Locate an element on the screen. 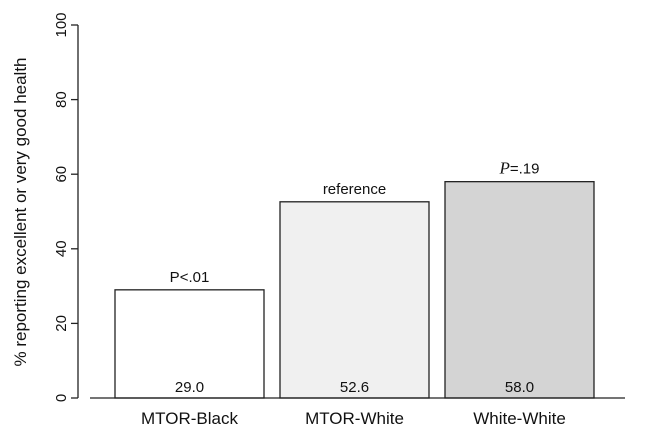 This screenshot has width=645, height=433. y-tick-label-5: 100 is located at coordinates (61, 24).